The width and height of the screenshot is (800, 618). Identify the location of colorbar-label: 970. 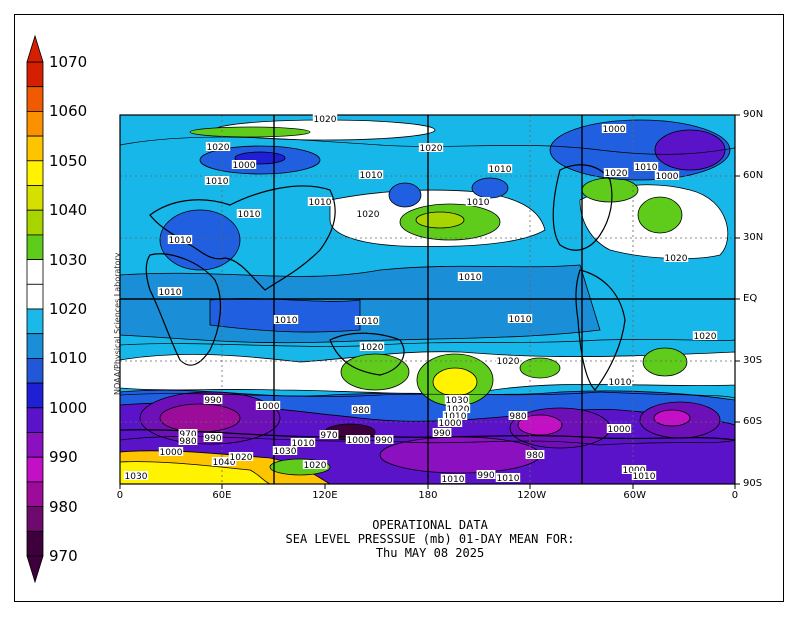
(63, 556).